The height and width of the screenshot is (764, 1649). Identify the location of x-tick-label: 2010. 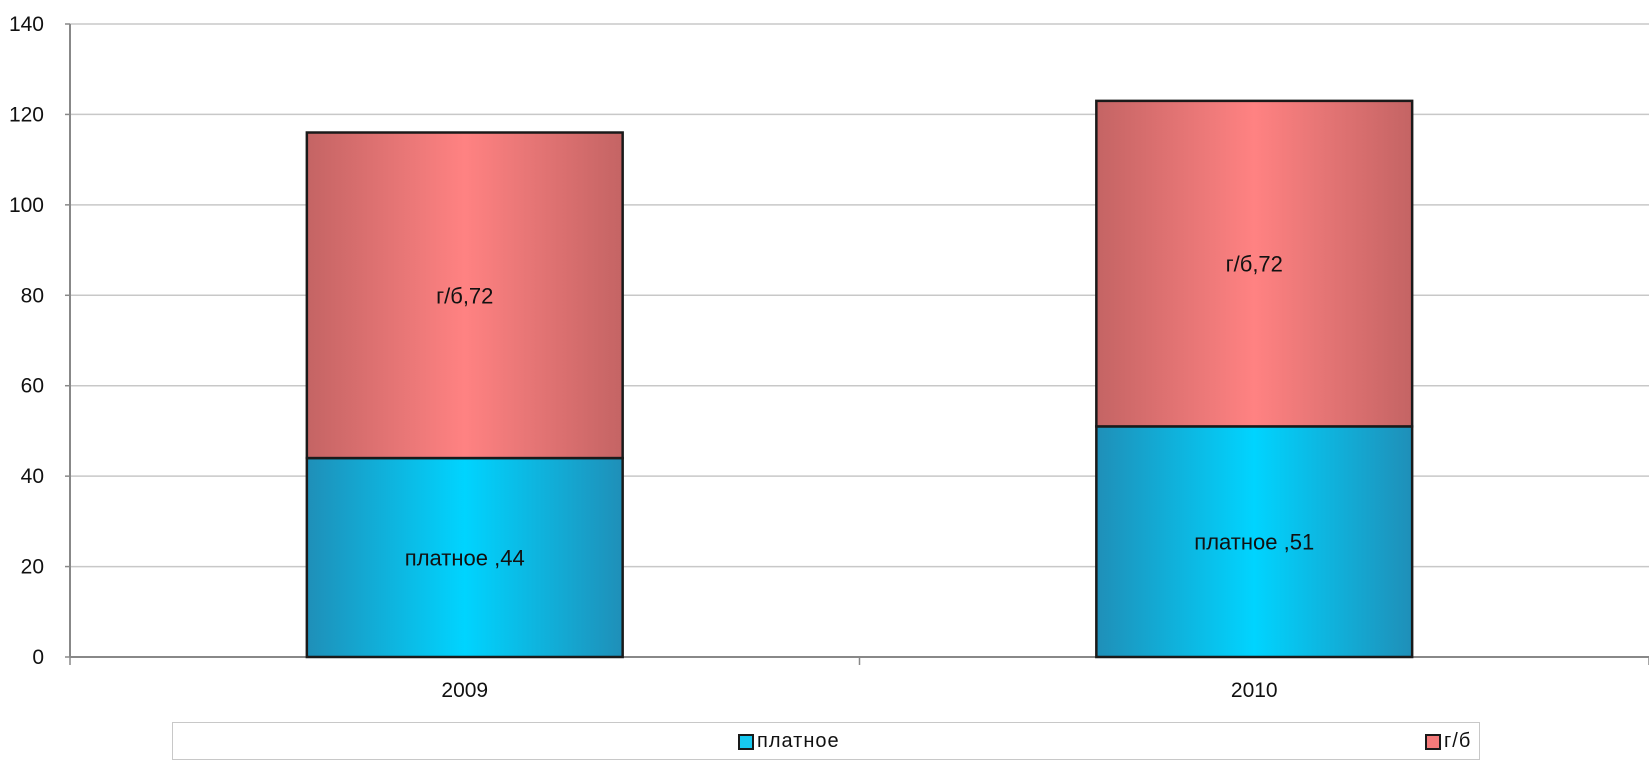
(1254, 690).